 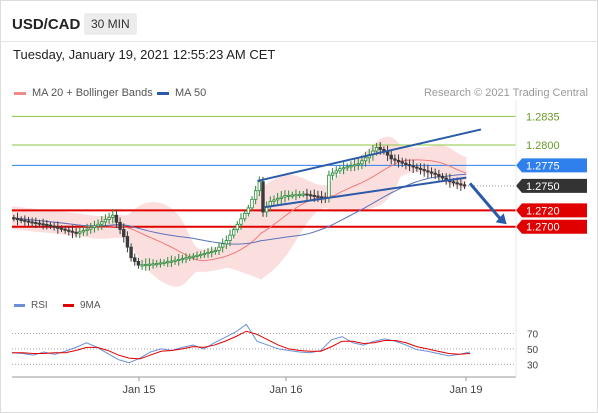 I want to click on x-tick-label-2: Jan 19, so click(x=465, y=390).